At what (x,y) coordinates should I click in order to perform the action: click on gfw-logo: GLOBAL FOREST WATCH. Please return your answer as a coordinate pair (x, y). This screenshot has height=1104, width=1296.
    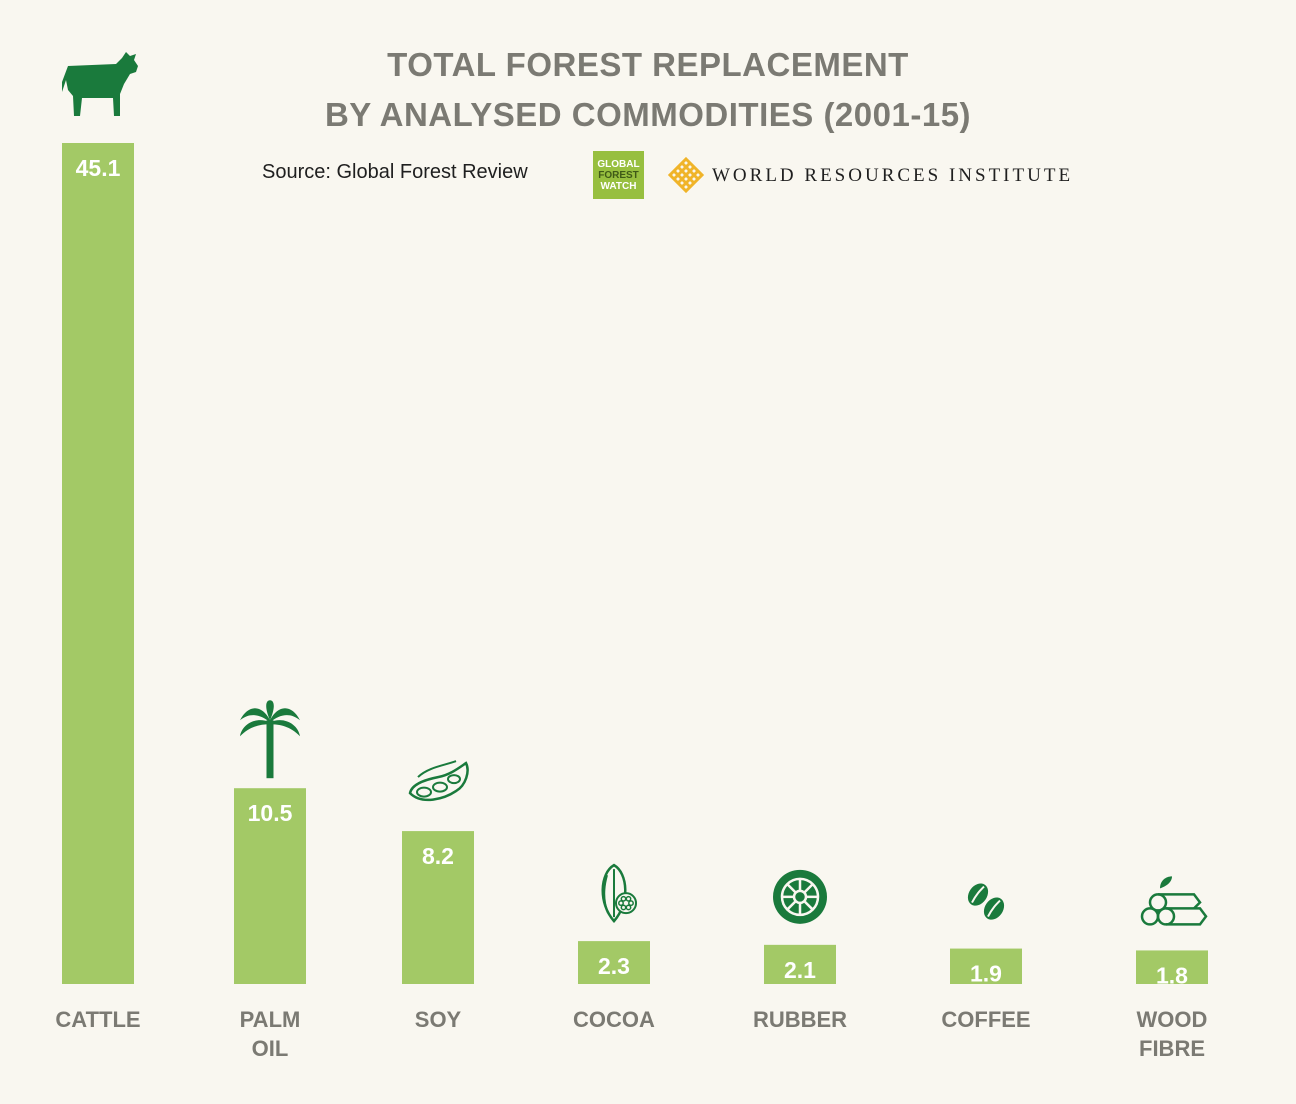
    Looking at the image, I should click on (618, 175).